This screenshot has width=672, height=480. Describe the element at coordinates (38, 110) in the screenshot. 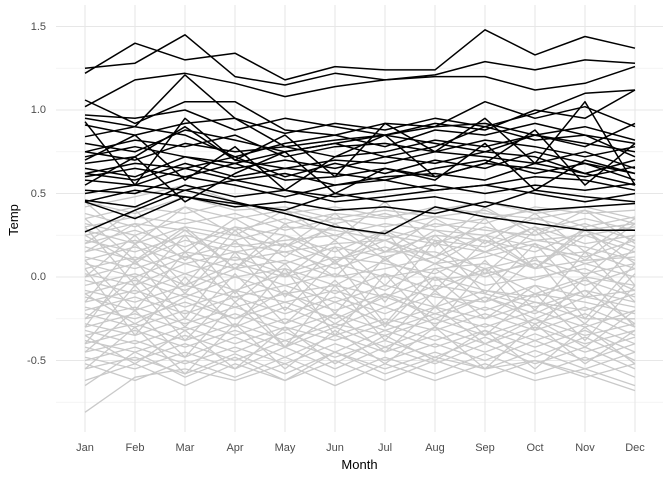

I see `y-tick-label: 1.0` at that location.